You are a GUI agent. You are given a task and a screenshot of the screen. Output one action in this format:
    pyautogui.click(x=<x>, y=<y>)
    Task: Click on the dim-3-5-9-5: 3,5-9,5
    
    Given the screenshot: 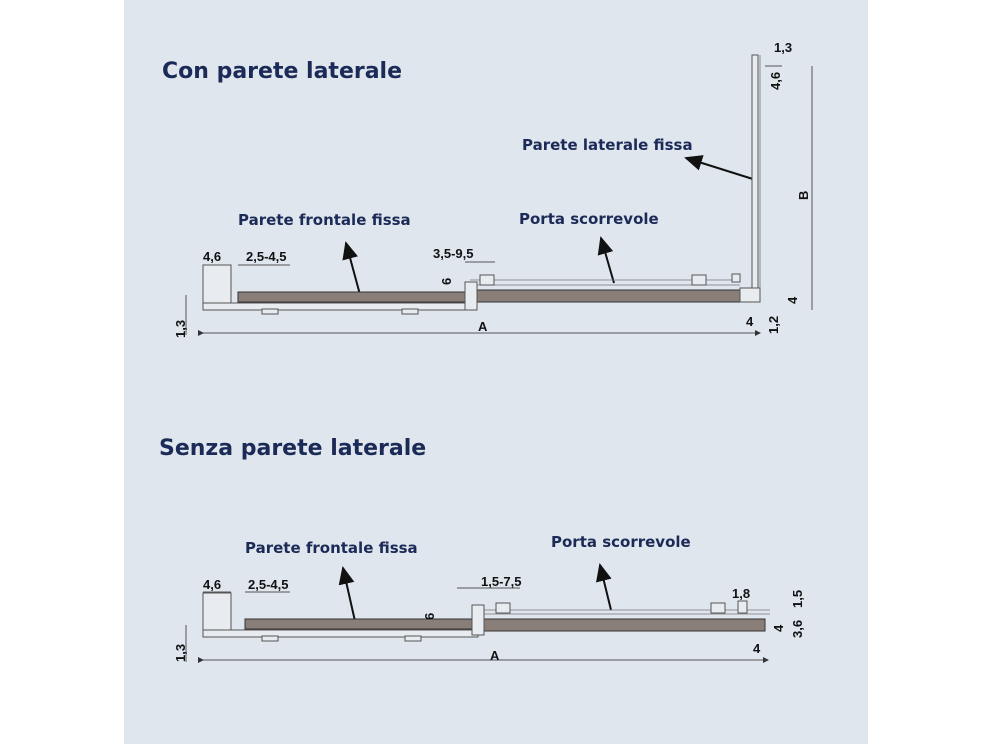 What is the action you would take?
    pyautogui.click(x=453, y=253)
    